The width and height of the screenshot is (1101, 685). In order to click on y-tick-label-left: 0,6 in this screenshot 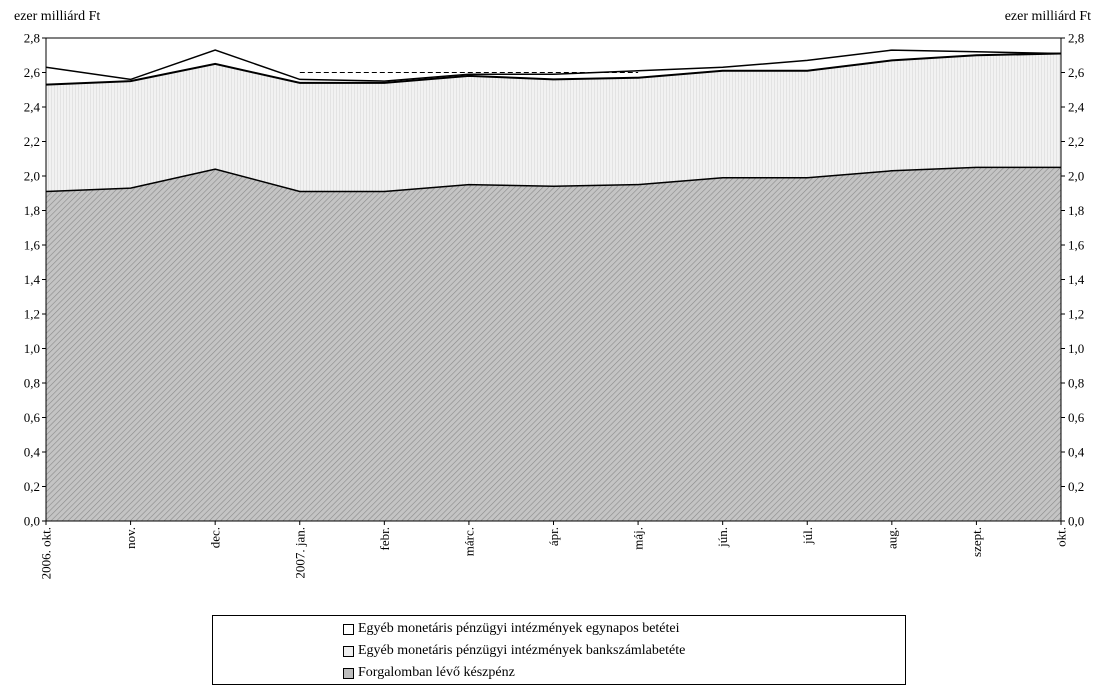, I will do `click(32, 417)`.